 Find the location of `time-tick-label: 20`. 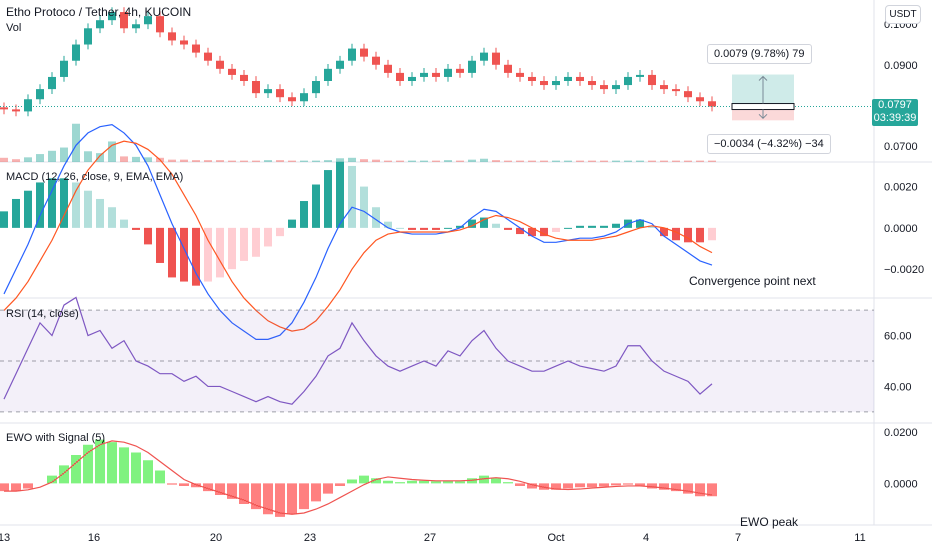

time-tick-label: 20 is located at coordinates (216, 538).